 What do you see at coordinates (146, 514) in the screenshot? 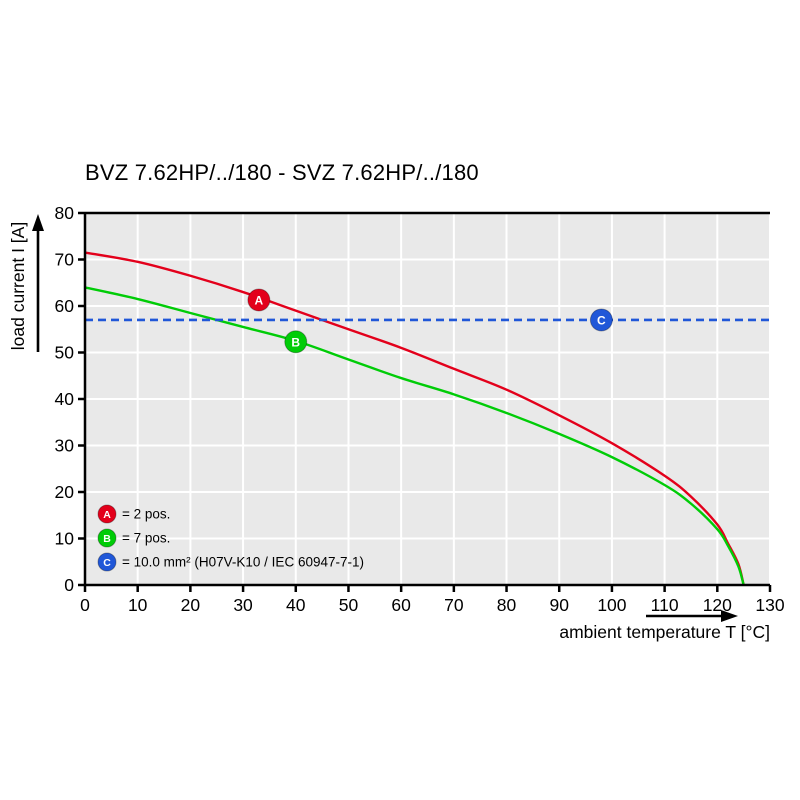
I see `svg-text: = 2 pos.` at bounding box center [146, 514].